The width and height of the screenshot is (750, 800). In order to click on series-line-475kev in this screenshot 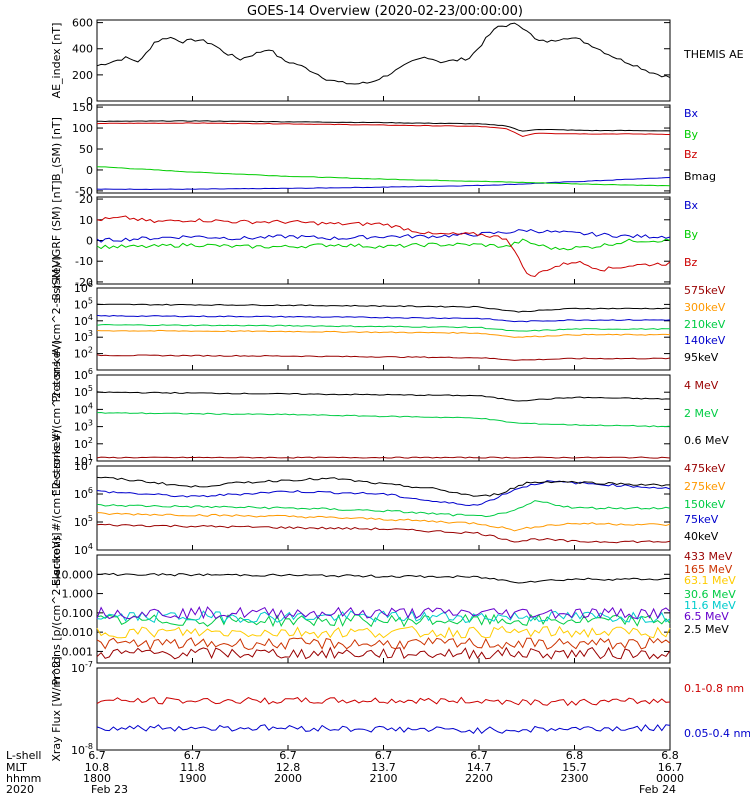, I will do `click(383, 533)`.